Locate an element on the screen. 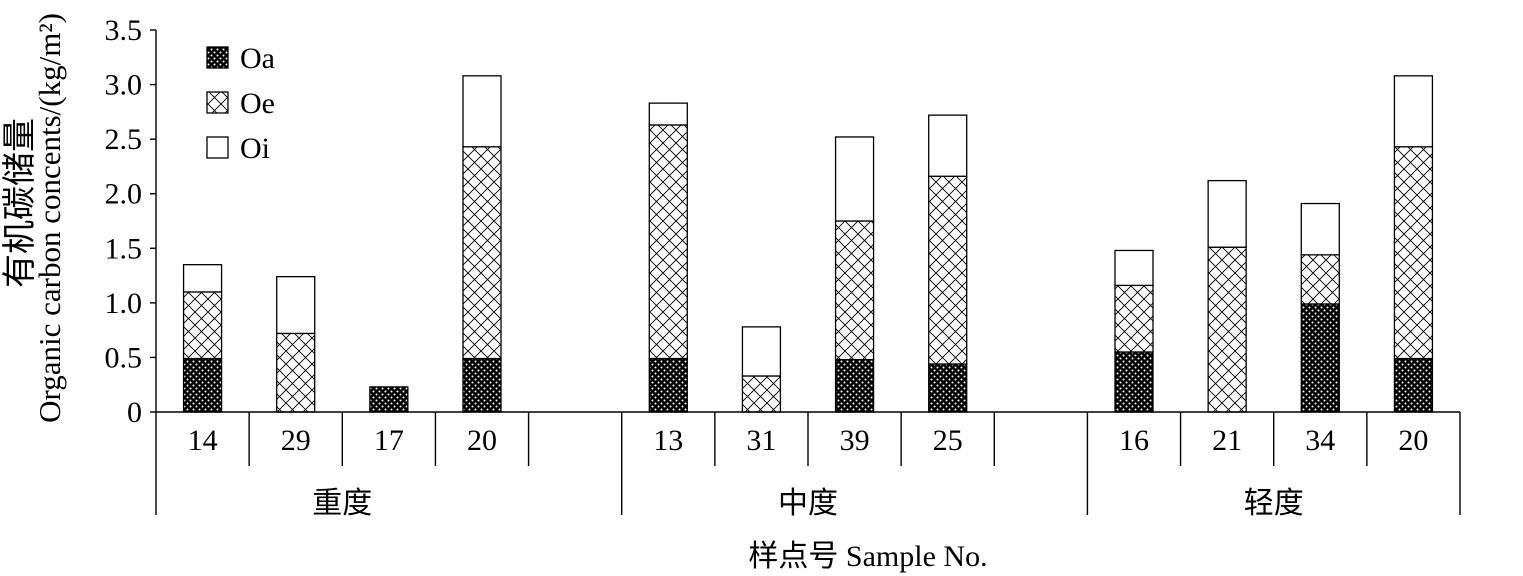  legend-swatch-oi is located at coordinates (217, 147).